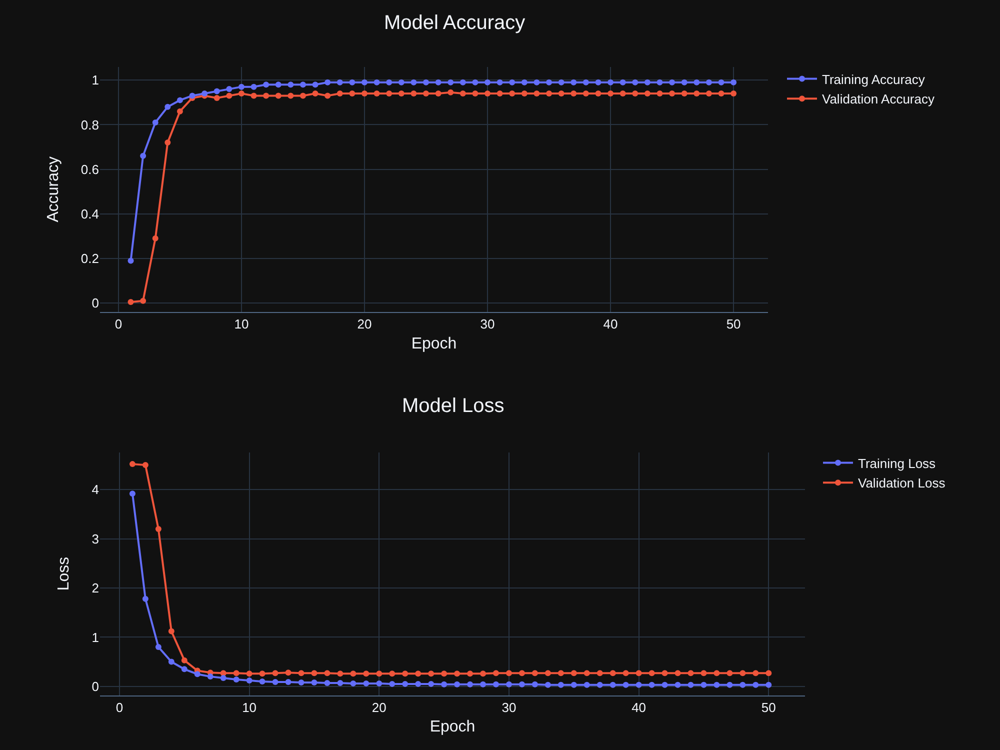 The width and height of the screenshot is (1000, 750). I want to click on chart-title: Model Loss, so click(453, 406).